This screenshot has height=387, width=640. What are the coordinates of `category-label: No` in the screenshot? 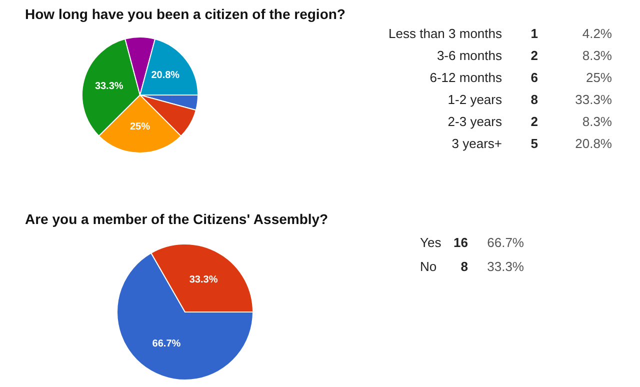 It's located at (428, 266).